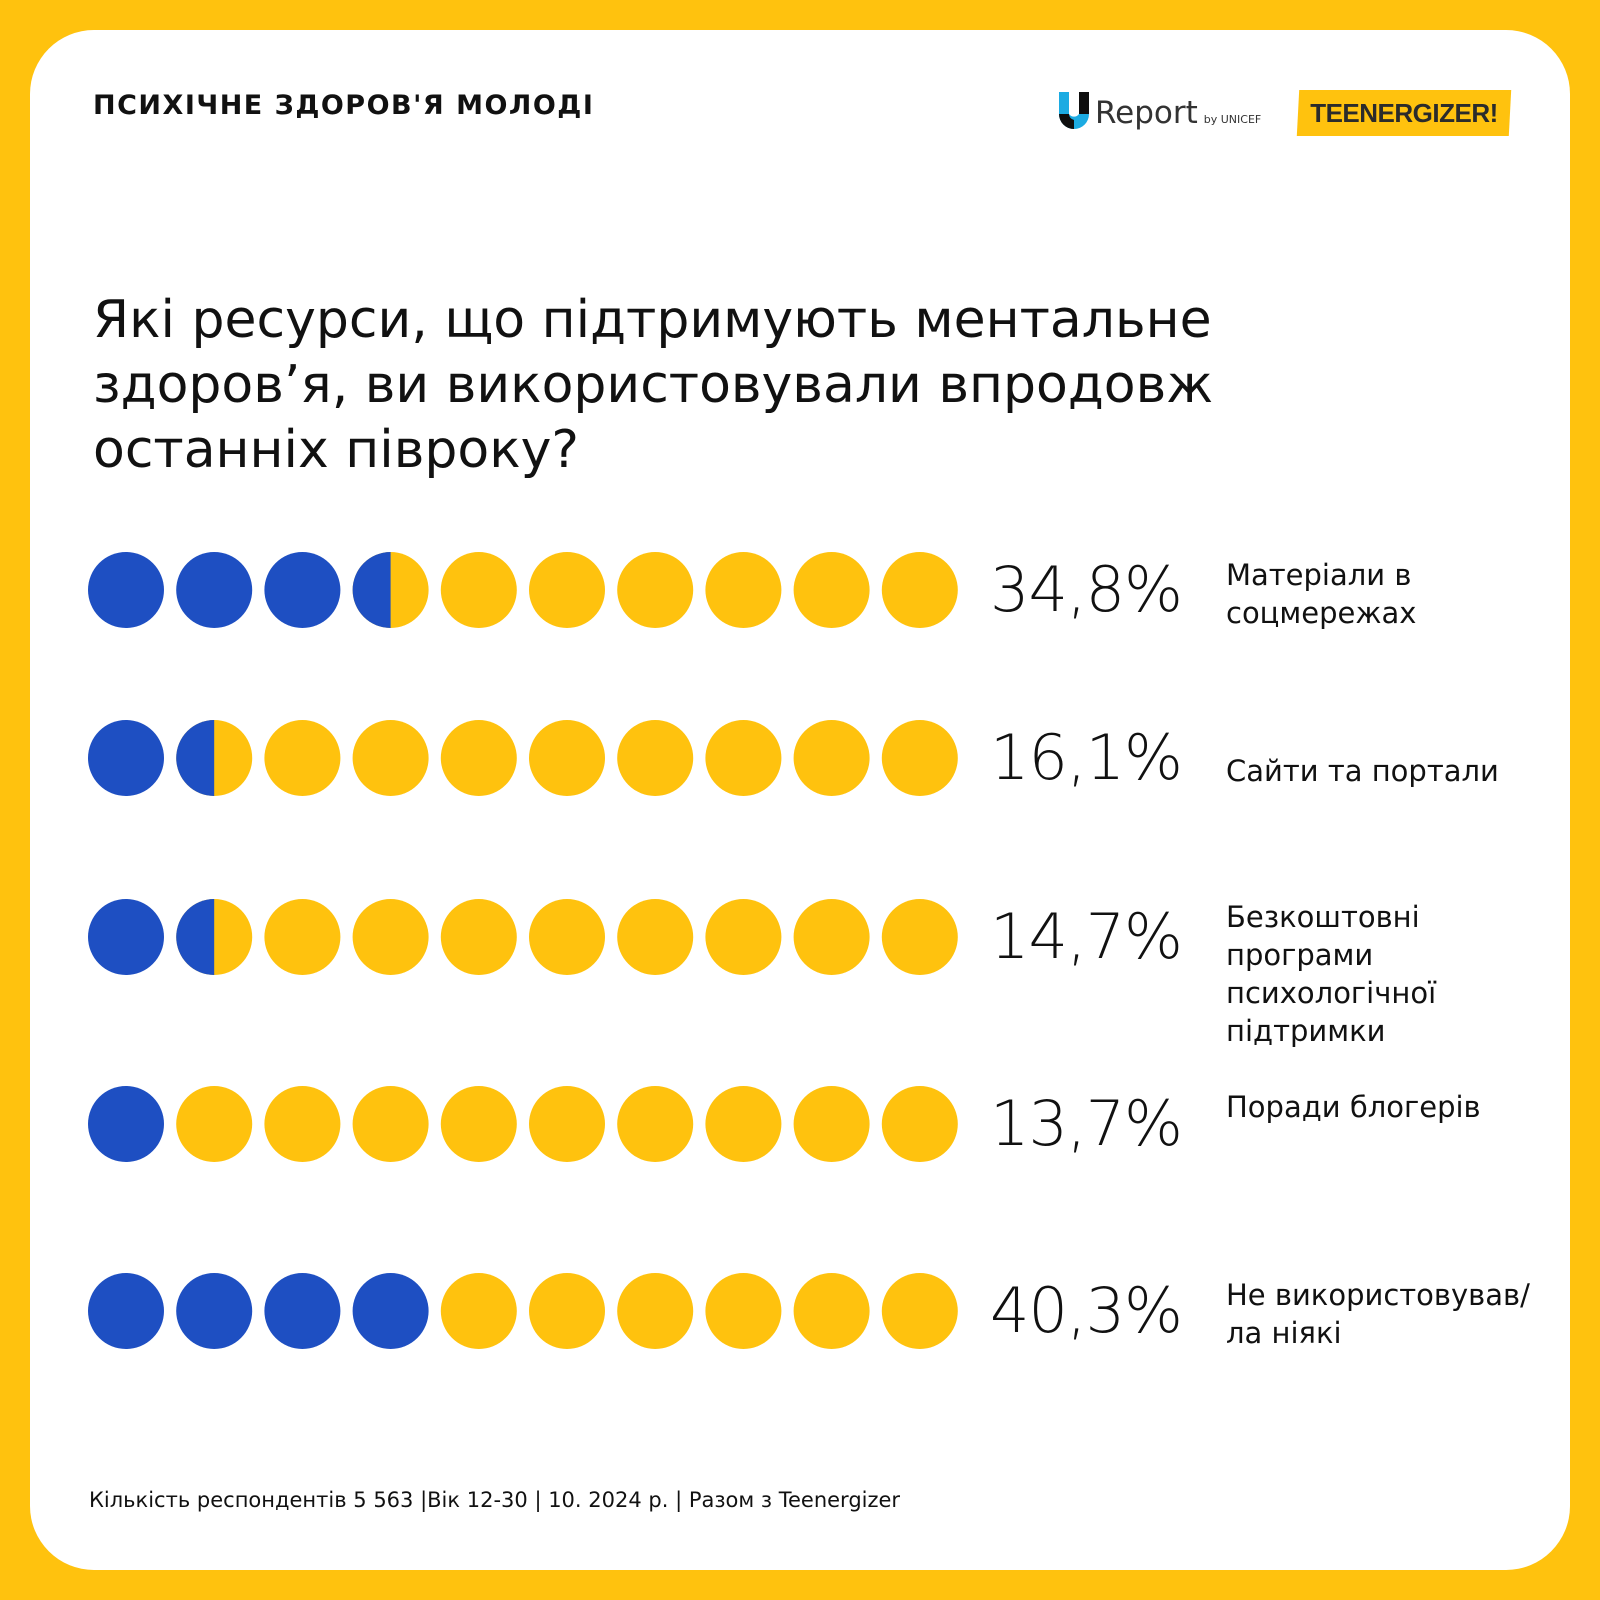  Describe the element at coordinates (1086, 1310) in the screenshot. I see `value-label: 40,3%` at that location.